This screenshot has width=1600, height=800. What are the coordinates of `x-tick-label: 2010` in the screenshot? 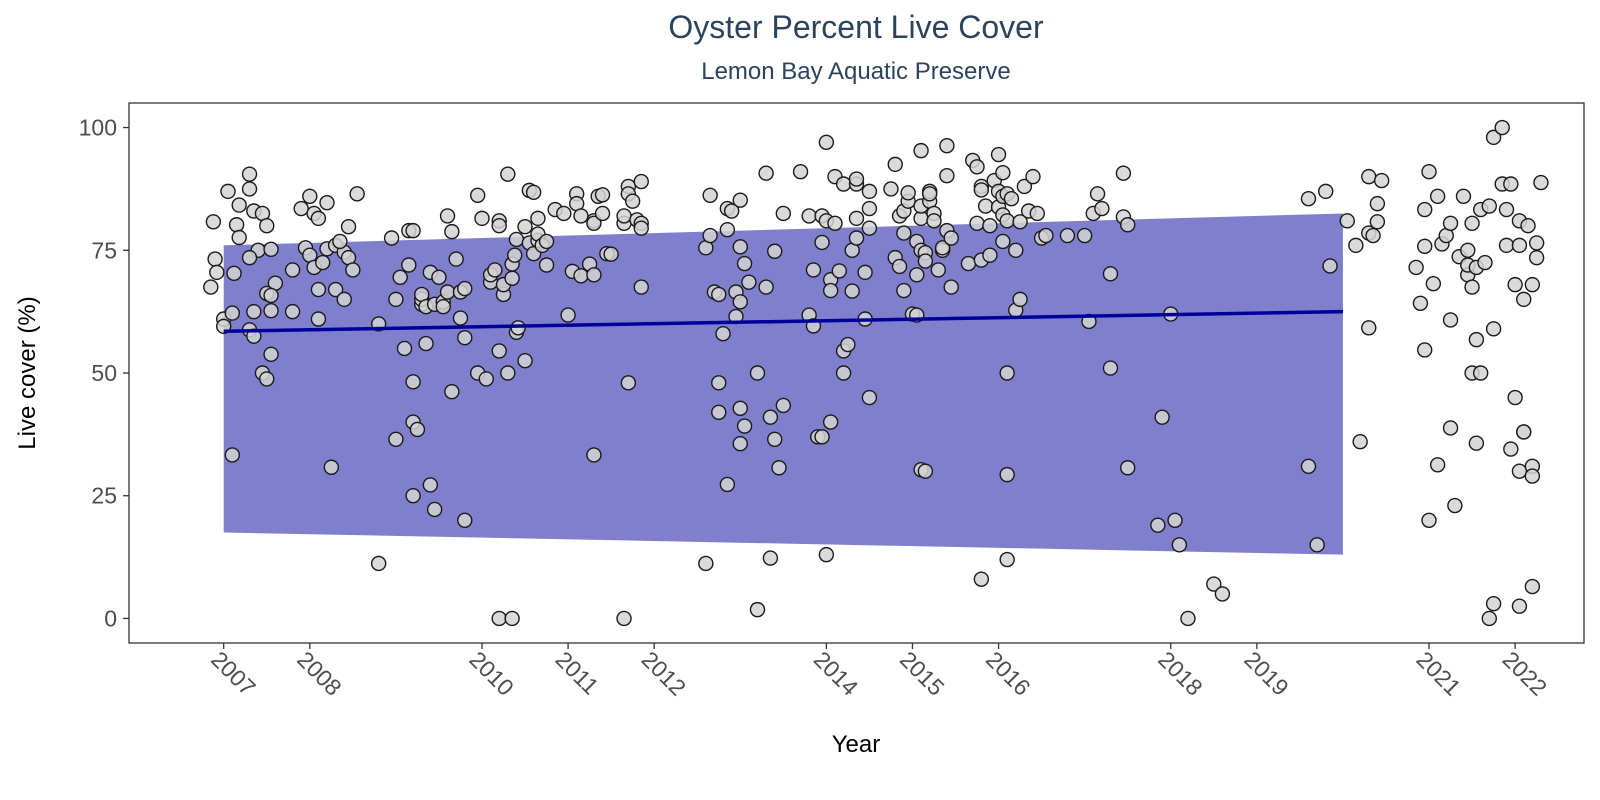 It's located at (491, 673).